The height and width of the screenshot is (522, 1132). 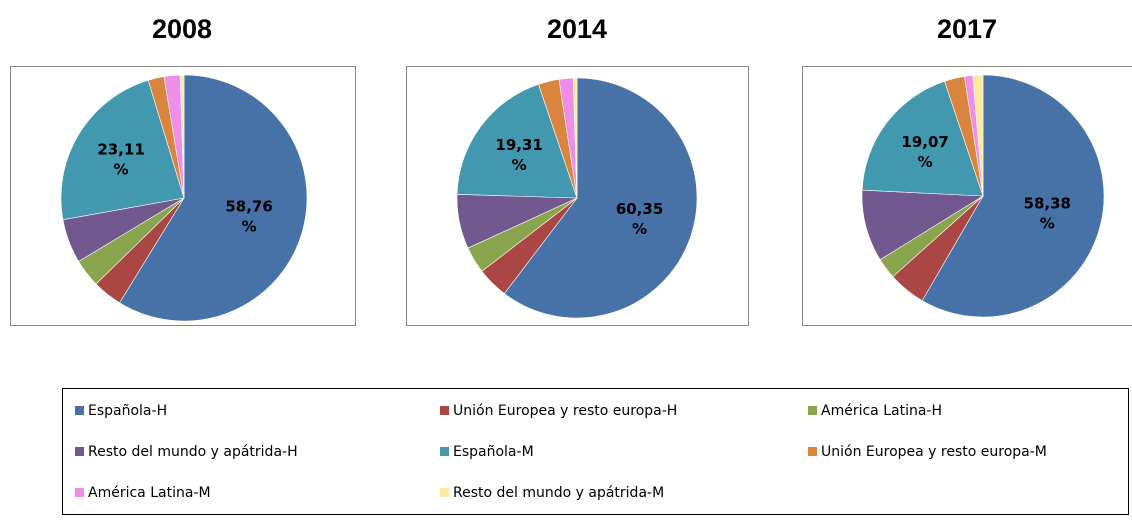 What do you see at coordinates (127, 411) in the screenshot?
I see `legend-label: Española-H` at bounding box center [127, 411].